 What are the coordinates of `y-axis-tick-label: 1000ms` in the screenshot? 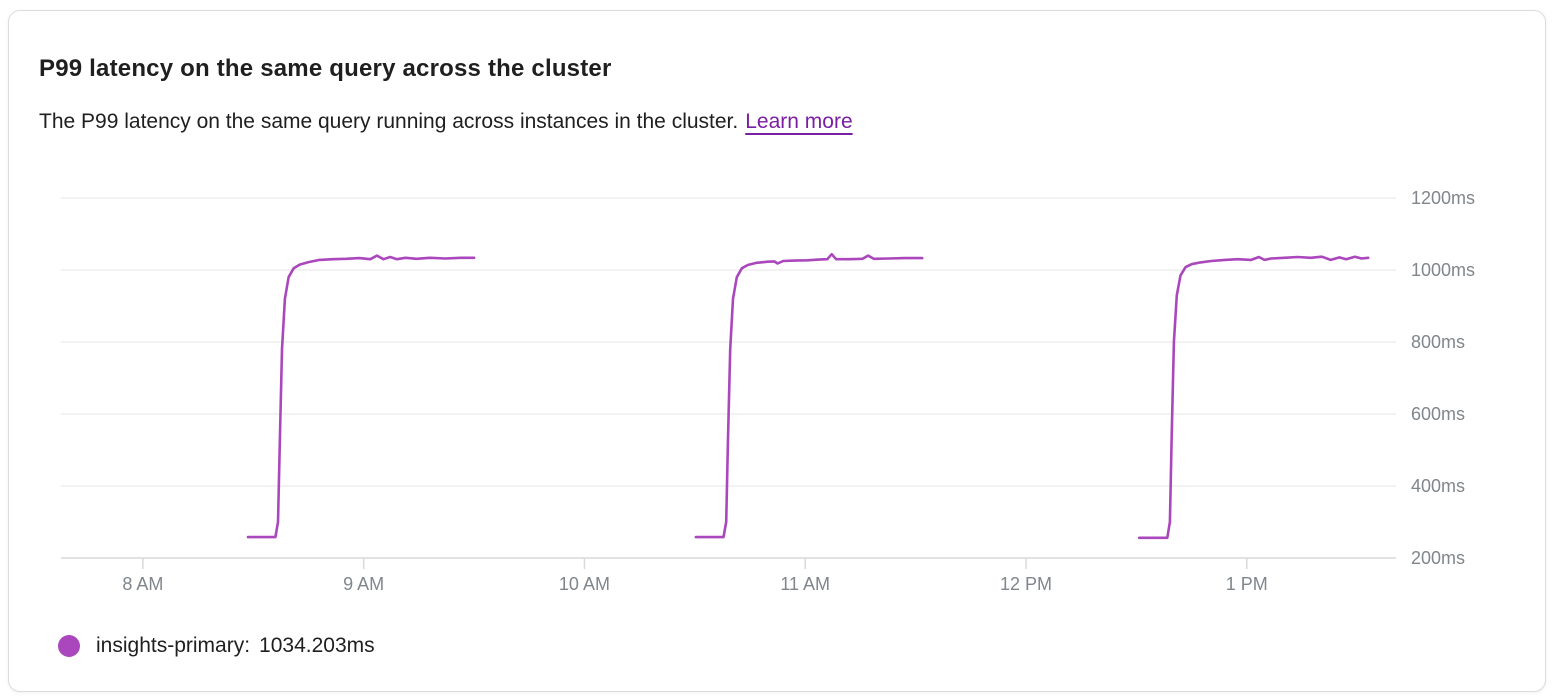 It's located at (1443, 270).